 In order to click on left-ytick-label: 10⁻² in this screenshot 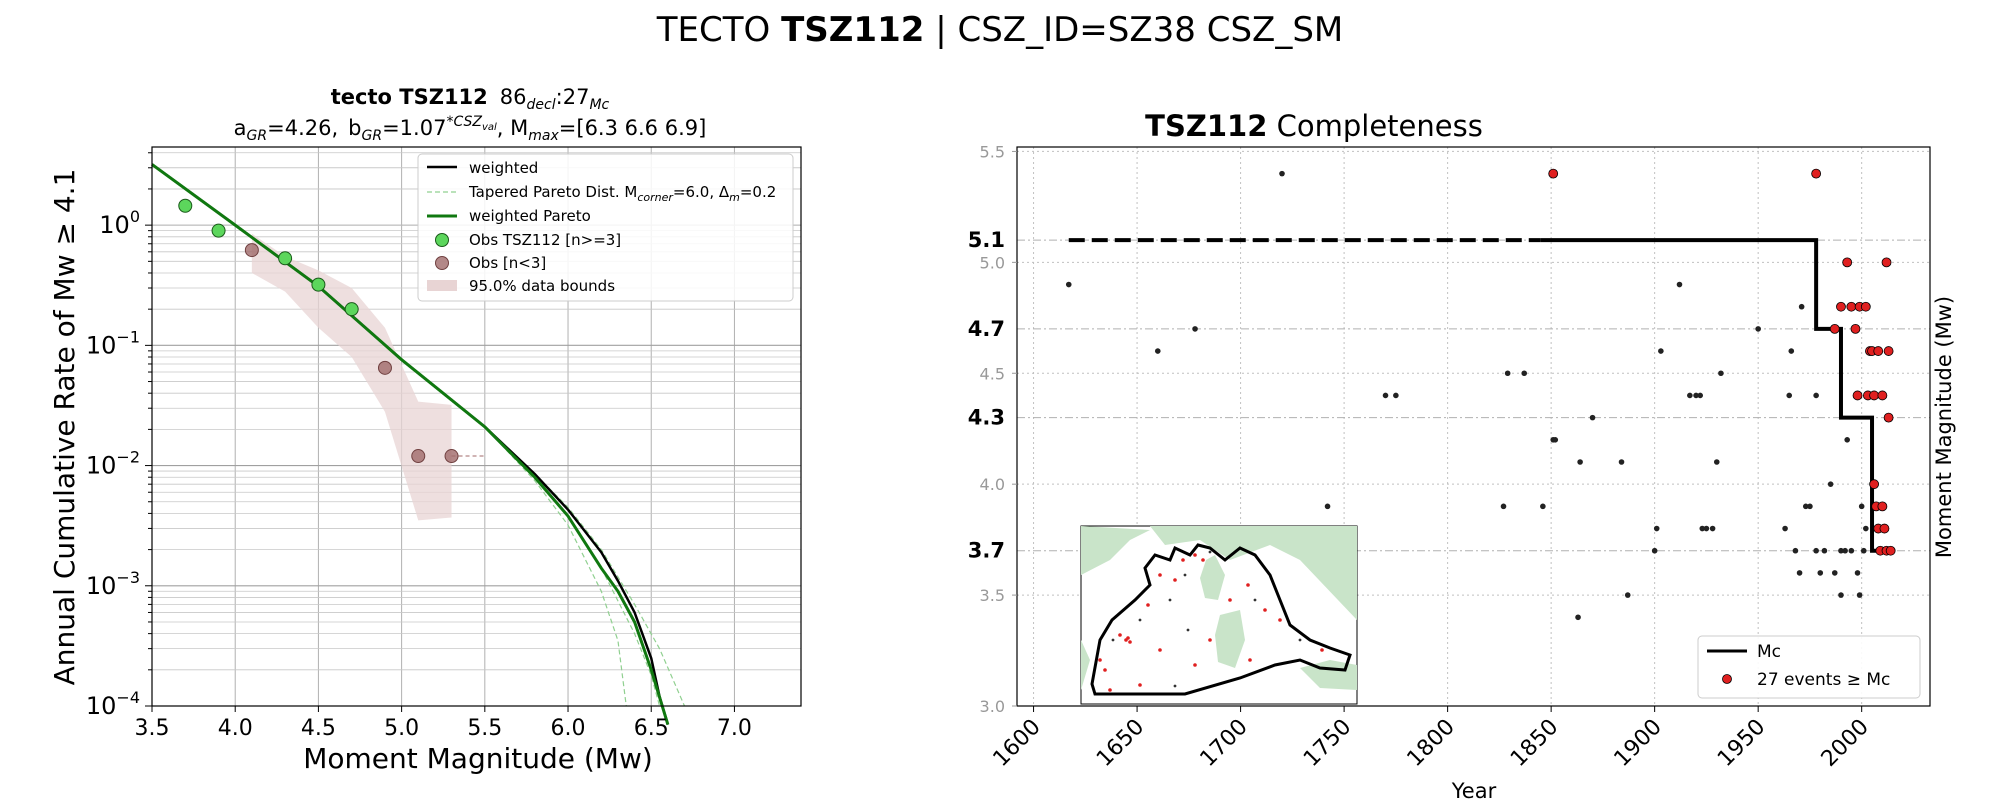, I will do `click(113, 464)`.